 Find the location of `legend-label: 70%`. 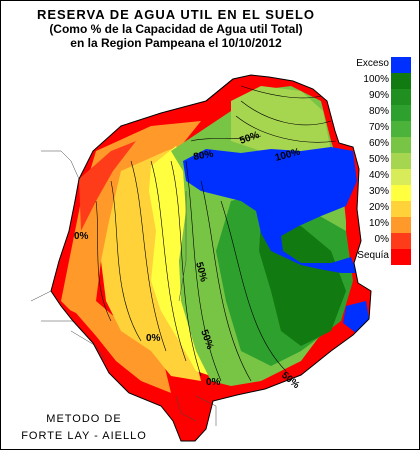

legend-label: 70% is located at coordinates (378, 127).